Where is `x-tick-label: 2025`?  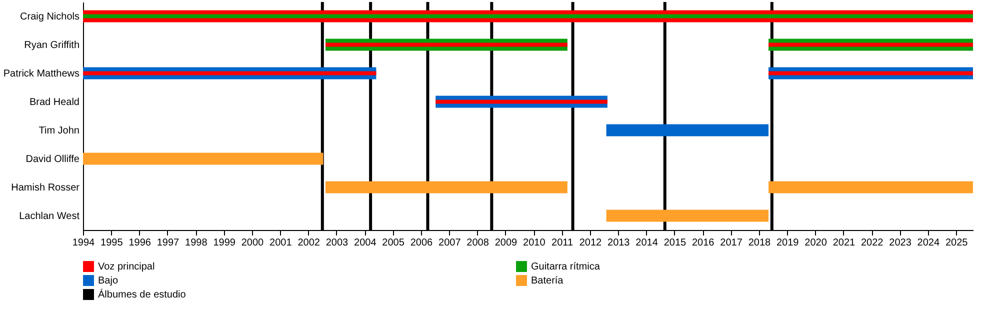 x-tick-label: 2025 is located at coordinates (956, 243).